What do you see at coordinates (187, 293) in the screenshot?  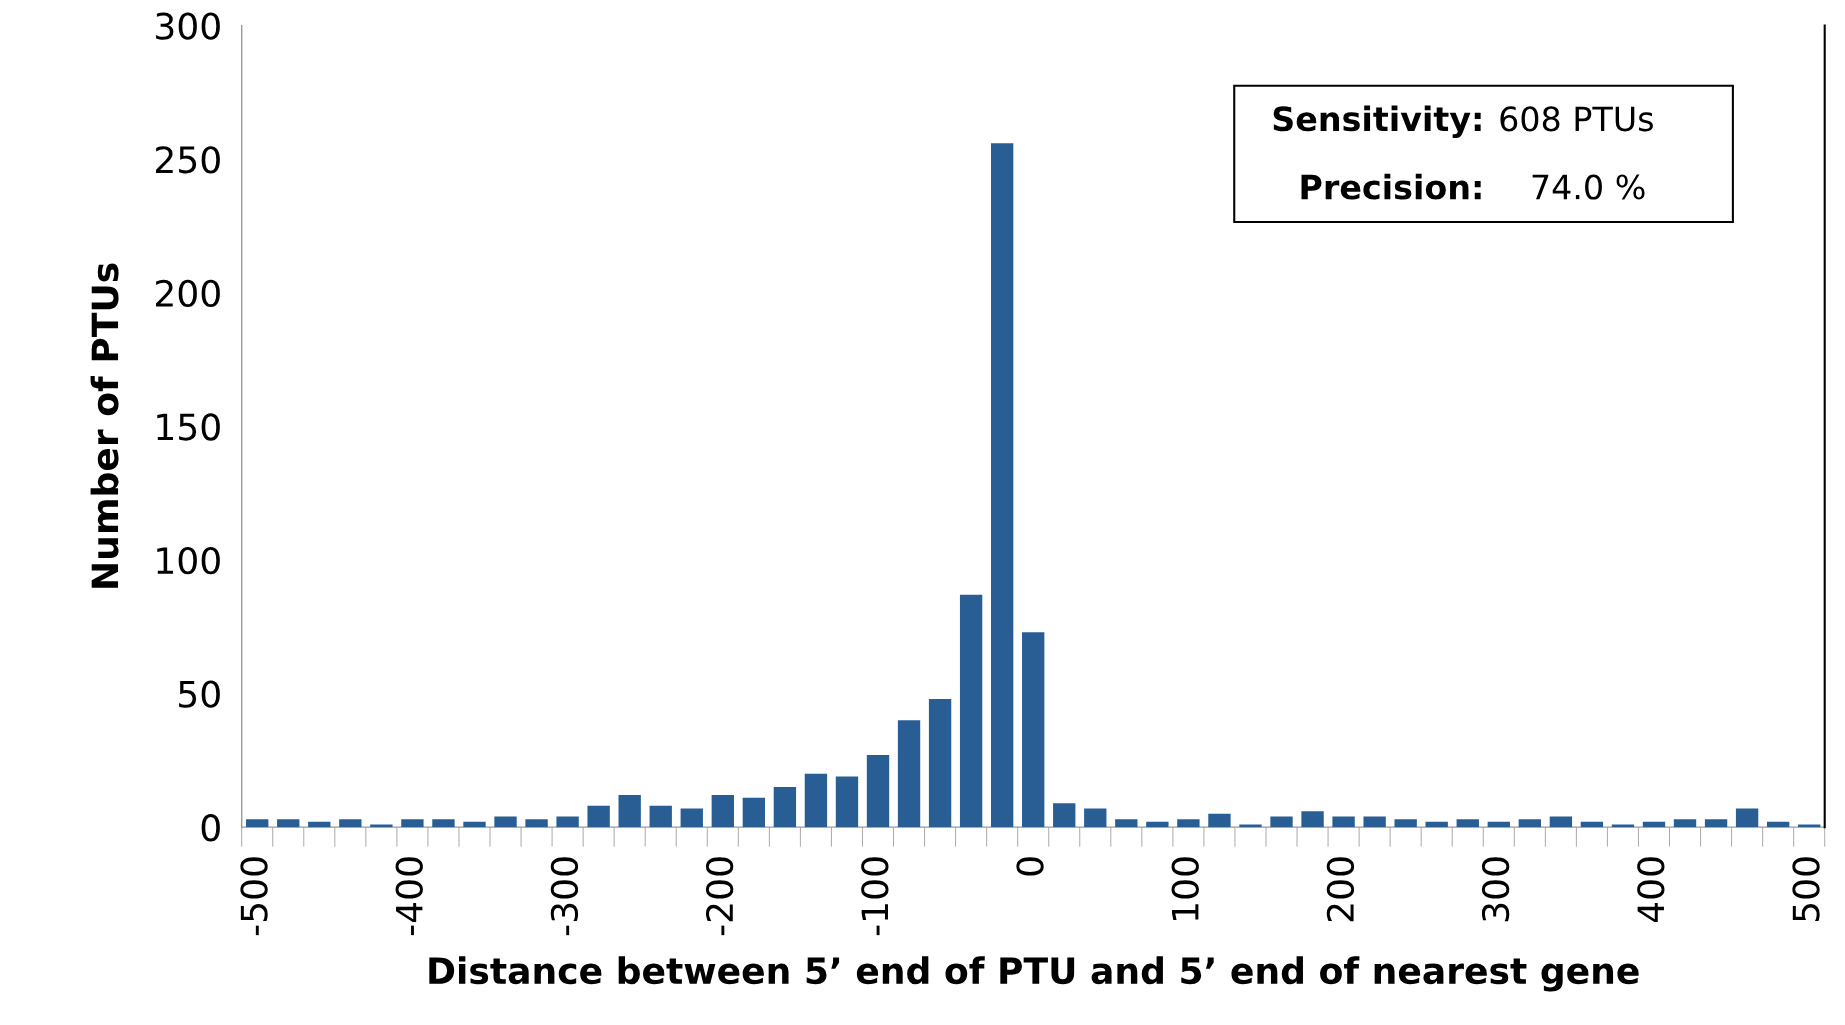 I see `y-tick-label: 200` at bounding box center [187, 293].